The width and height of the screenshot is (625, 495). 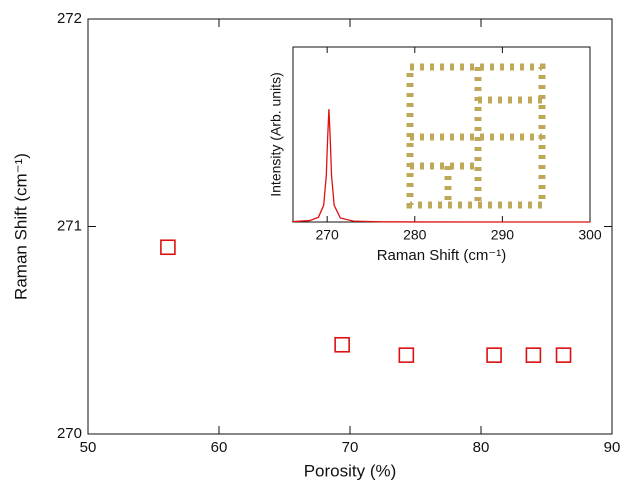 What do you see at coordinates (415, 235) in the screenshot?
I see `x-tick-label: 280` at bounding box center [415, 235].